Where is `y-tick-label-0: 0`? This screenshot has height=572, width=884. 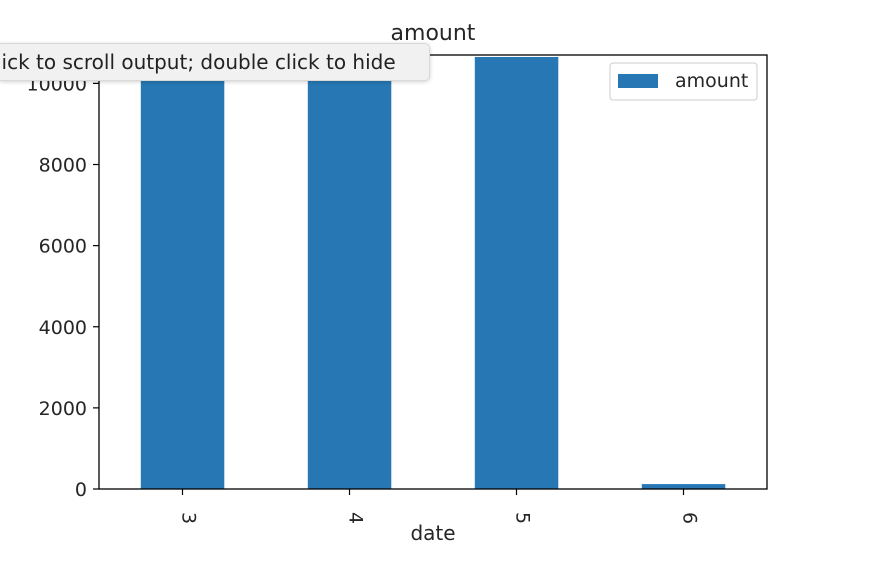
y-tick-label-0: 0 is located at coordinates (81, 490).